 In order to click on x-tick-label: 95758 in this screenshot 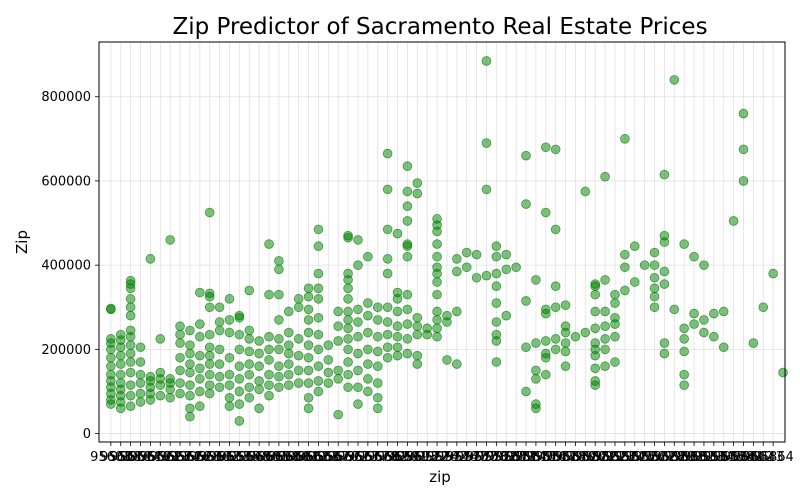, I will do `click(486, 457)`.